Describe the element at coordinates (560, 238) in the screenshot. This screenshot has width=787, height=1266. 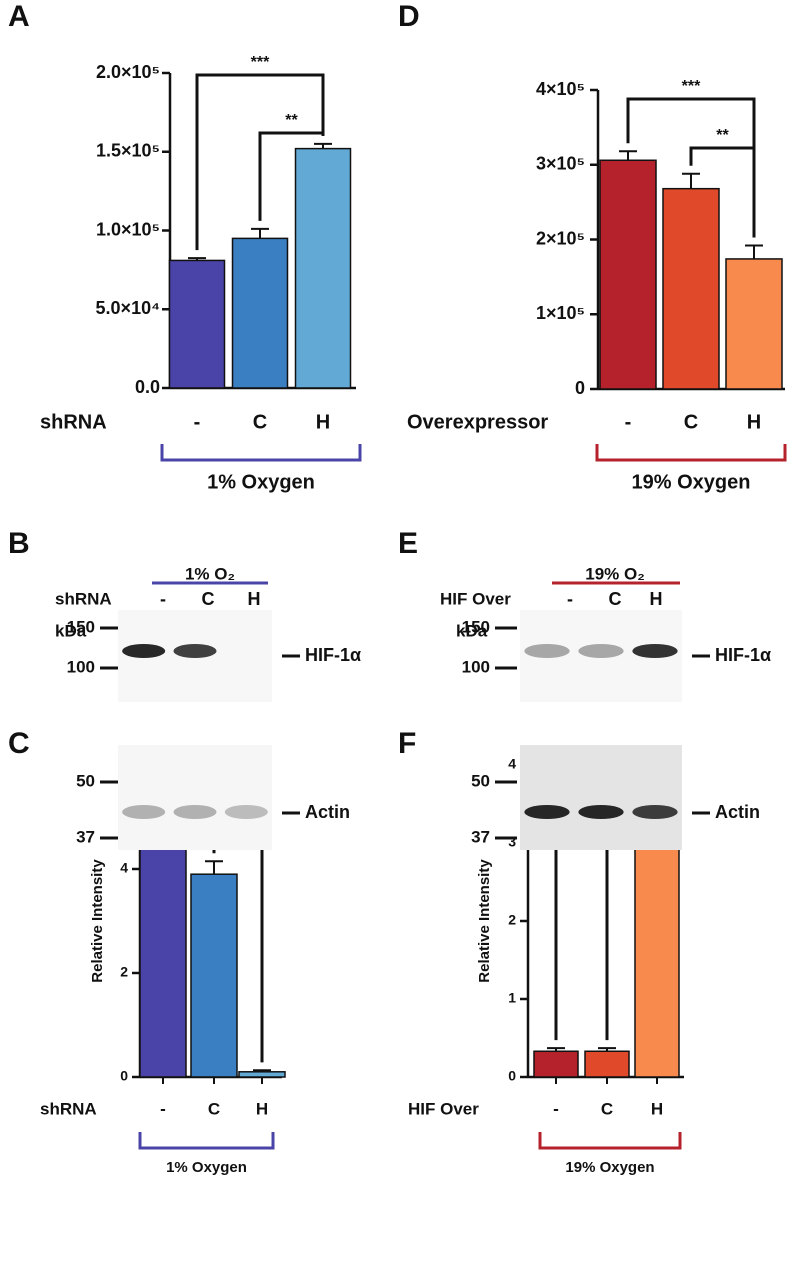
I see `y-tick-label: 2×10⁵` at that location.